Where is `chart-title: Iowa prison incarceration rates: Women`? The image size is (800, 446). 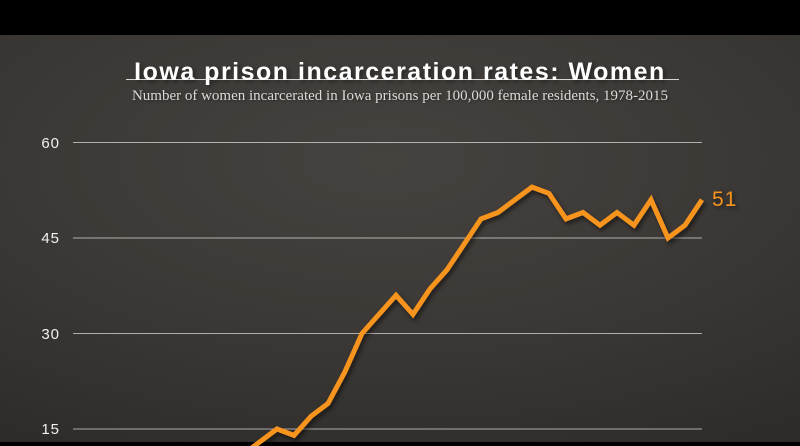
chart-title: Iowa prison incarceration rates: Women is located at coordinates (400, 71).